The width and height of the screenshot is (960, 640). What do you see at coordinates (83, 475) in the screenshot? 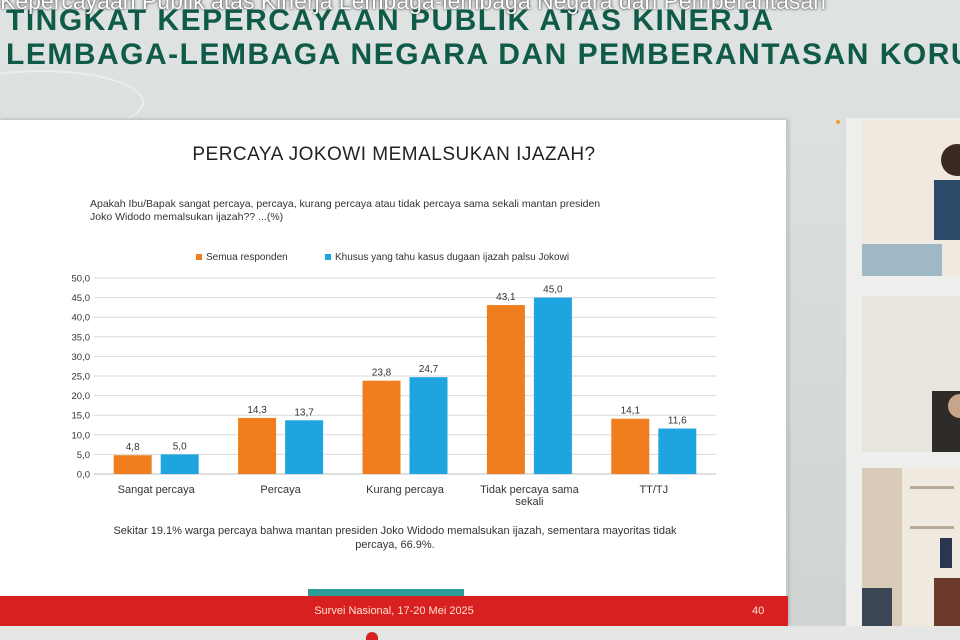
I see `y-tick-label: 0,0` at bounding box center [83, 475].